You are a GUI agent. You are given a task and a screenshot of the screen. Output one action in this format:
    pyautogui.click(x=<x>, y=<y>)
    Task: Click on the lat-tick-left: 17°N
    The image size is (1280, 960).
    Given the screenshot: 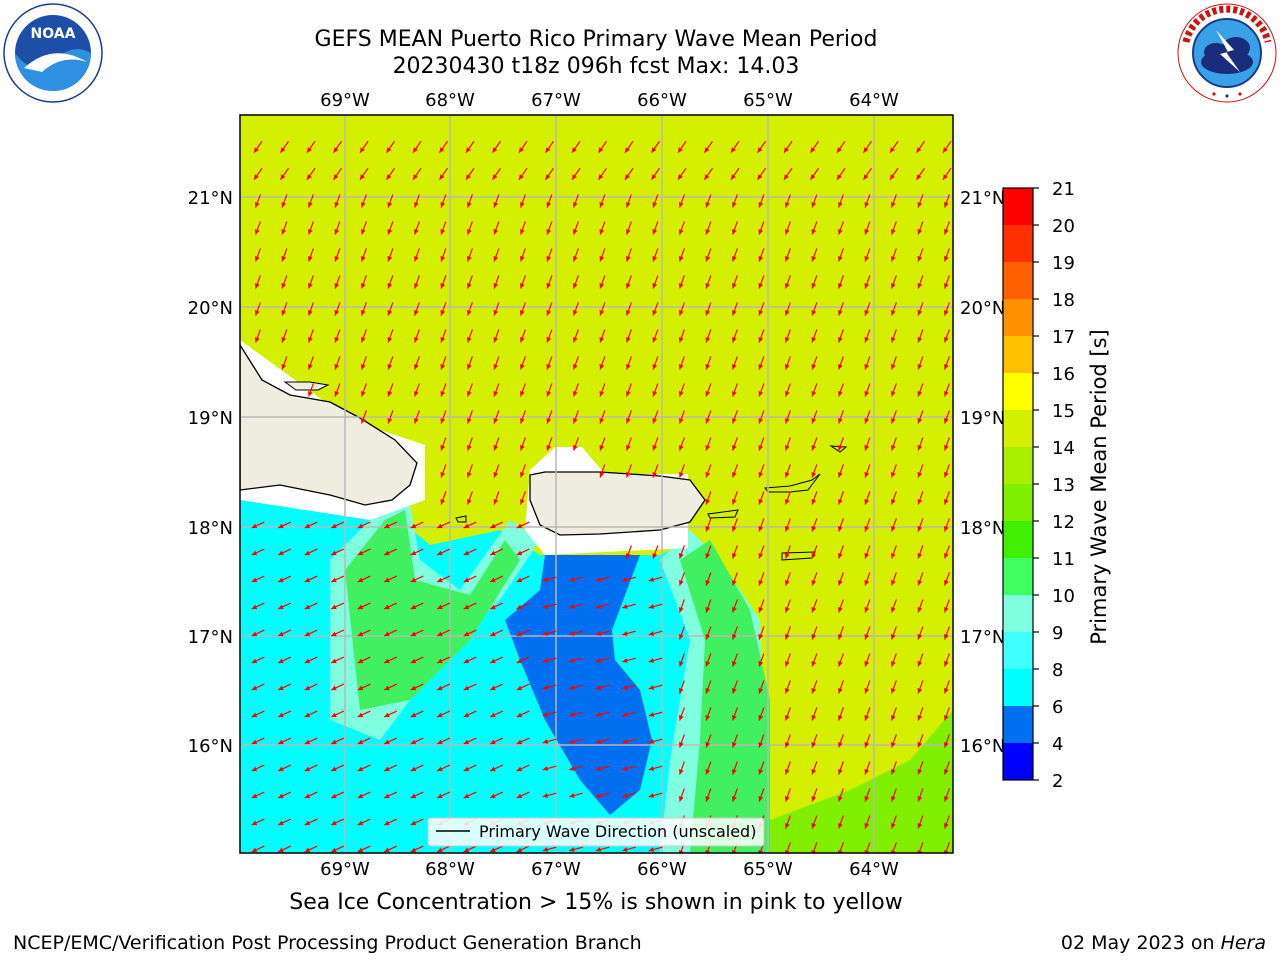 What is the action you would take?
    pyautogui.click(x=210, y=637)
    